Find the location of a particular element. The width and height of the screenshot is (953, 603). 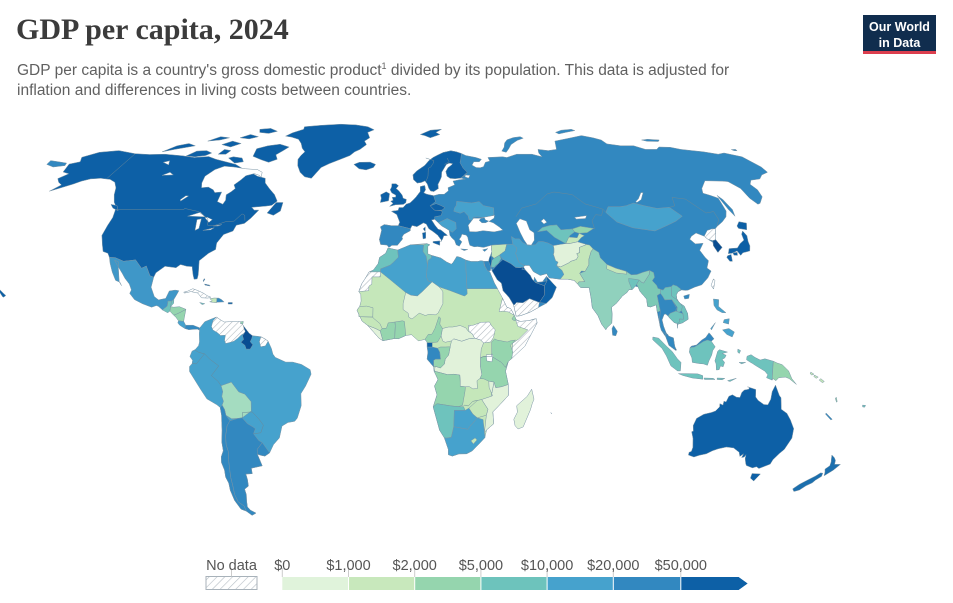

svg-text: $1,000 is located at coordinates (348, 566).